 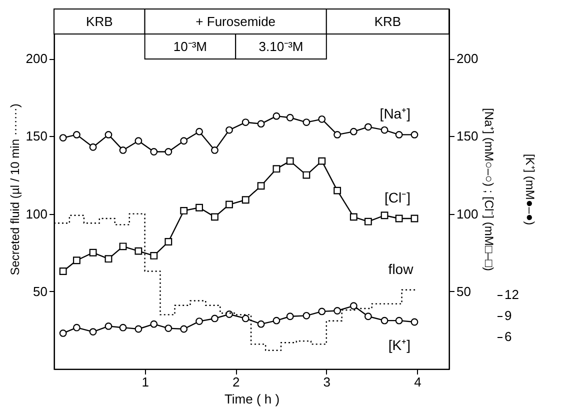 What do you see at coordinates (397, 197) in the screenshot?
I see `series-label: [Cl⁻]` at bounding box center [397, 197].